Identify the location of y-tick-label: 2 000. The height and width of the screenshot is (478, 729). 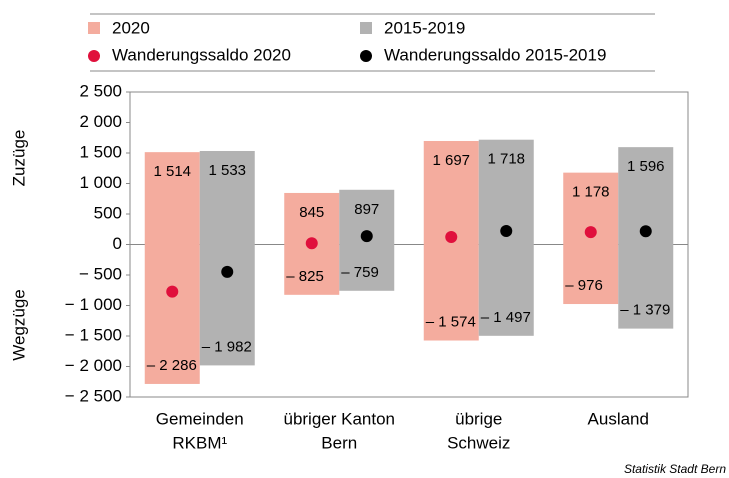
(100, 121).